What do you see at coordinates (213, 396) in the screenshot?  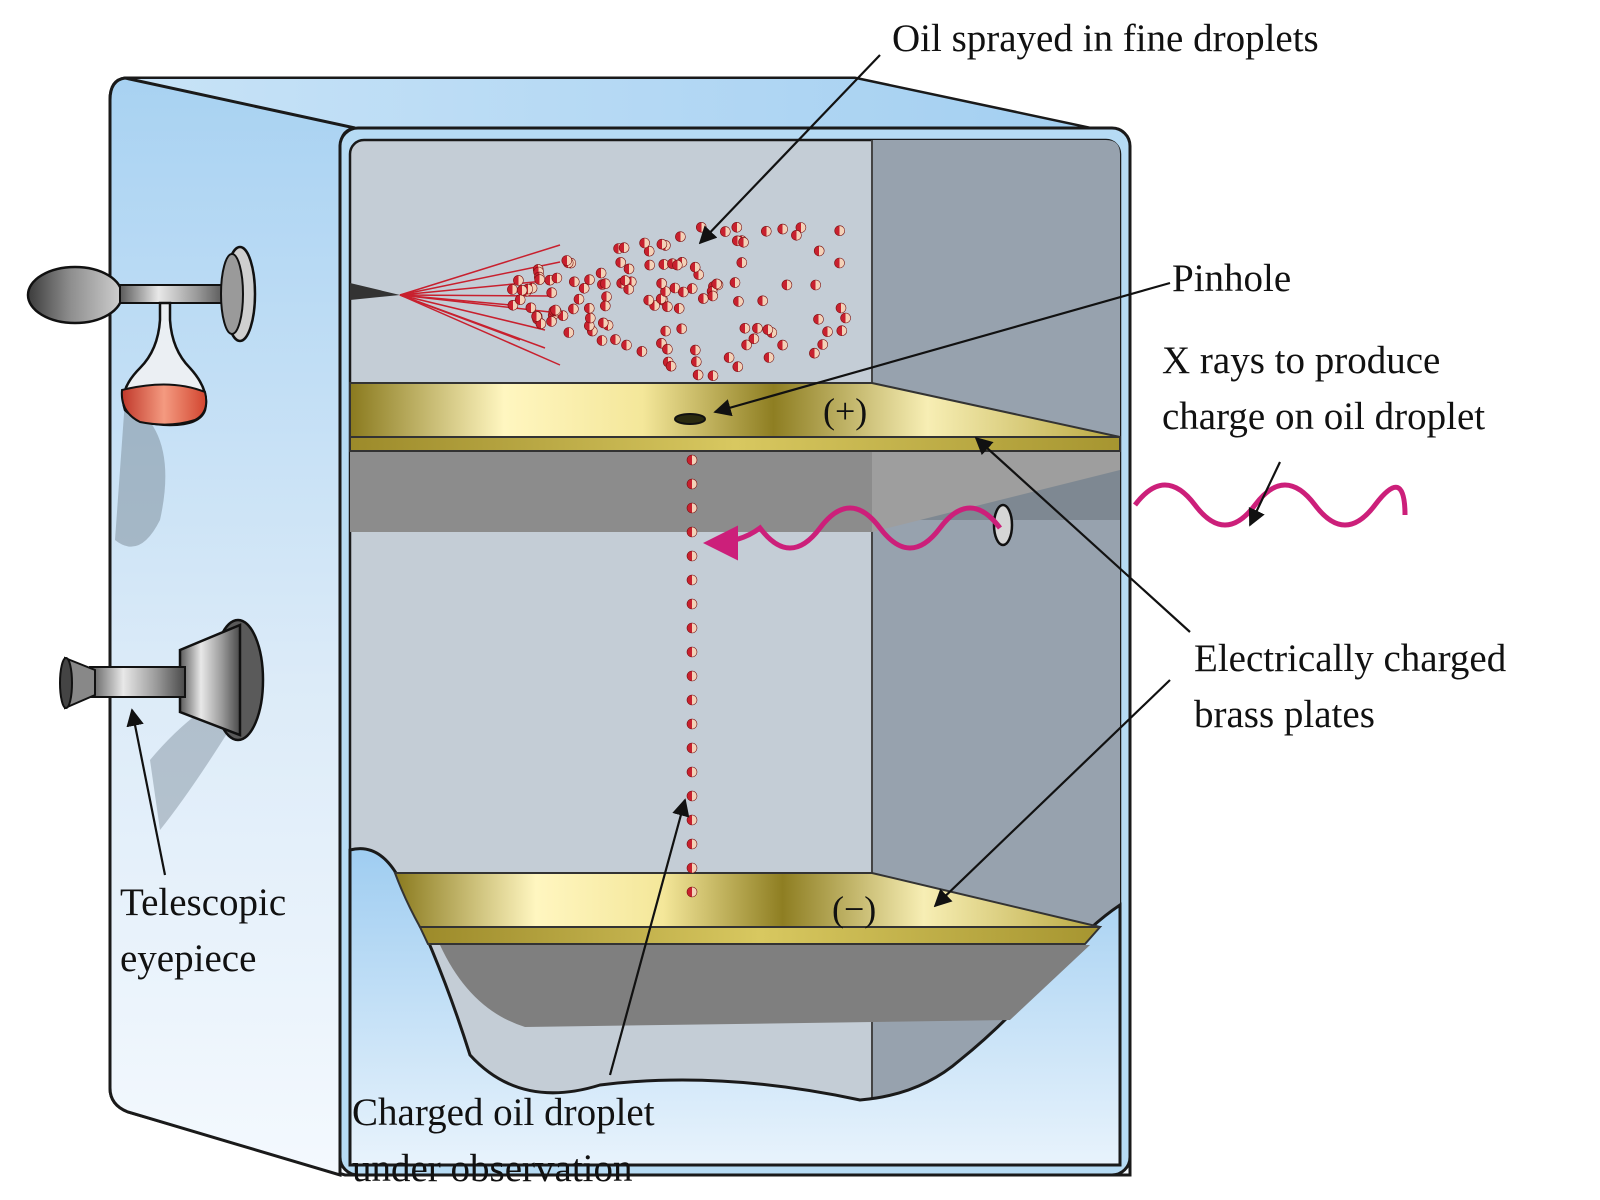 I see `atomizer` at bounding box center [213, 396].